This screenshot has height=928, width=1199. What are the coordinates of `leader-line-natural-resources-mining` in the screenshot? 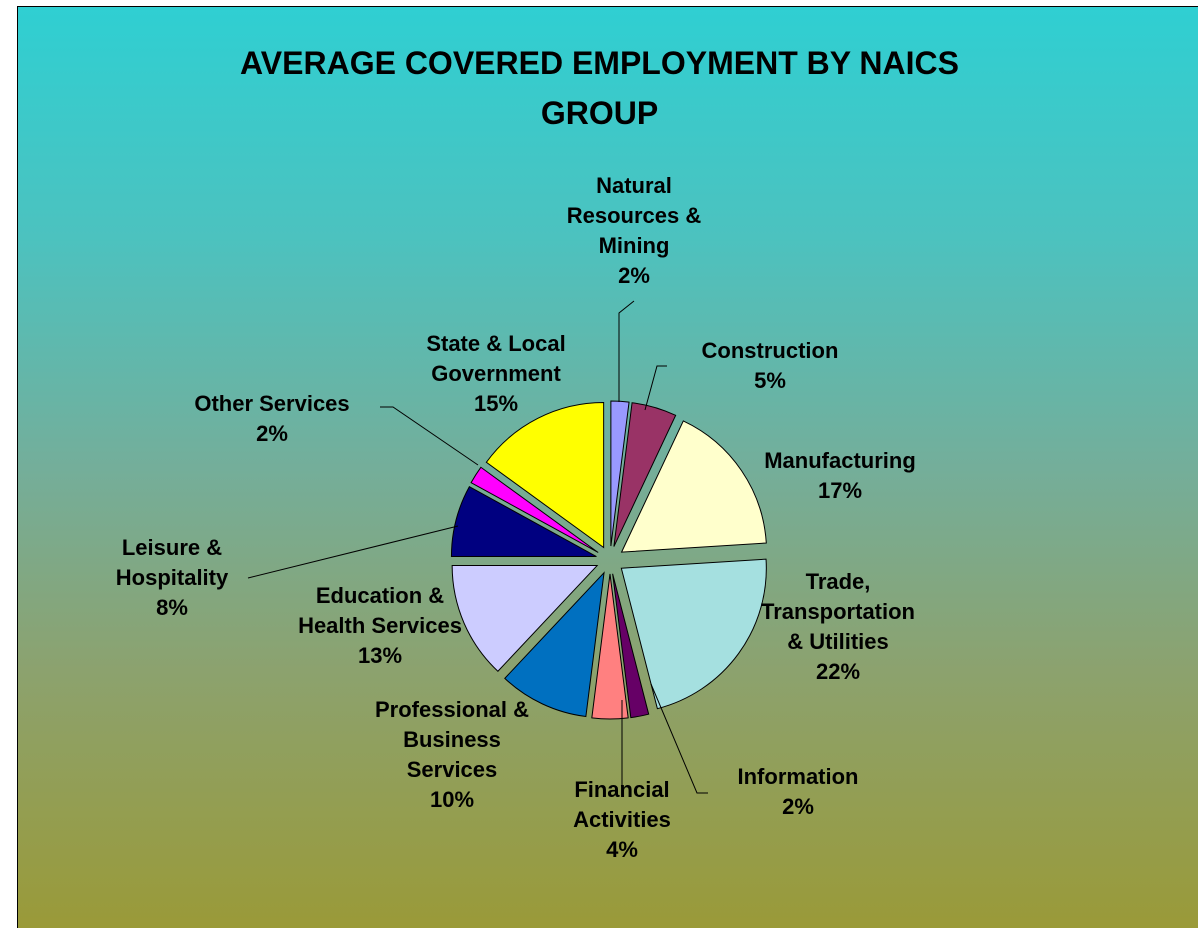 It's located at (626, 351).